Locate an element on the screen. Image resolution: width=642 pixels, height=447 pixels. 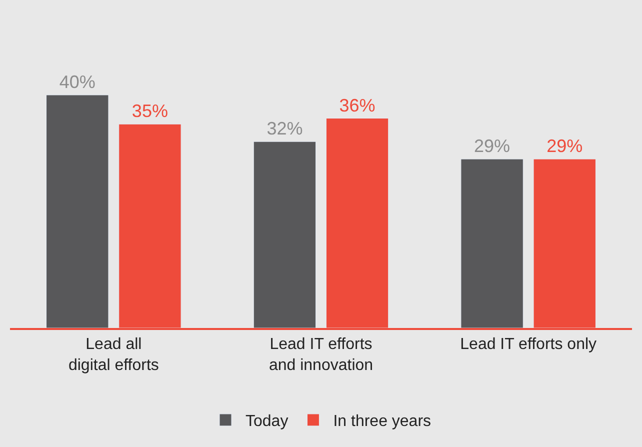
data-label: 36% is located at coordinates (357, 105).